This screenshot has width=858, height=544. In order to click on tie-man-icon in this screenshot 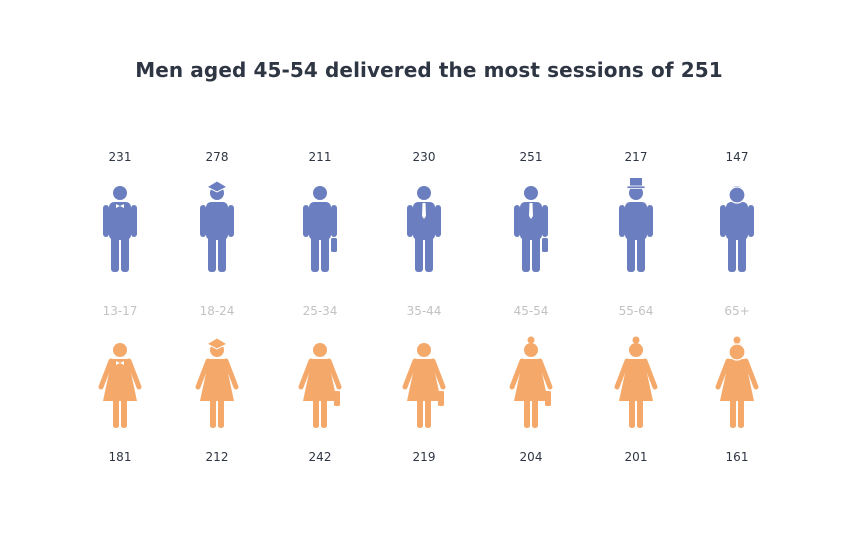, I will do `click(424, 229)`.